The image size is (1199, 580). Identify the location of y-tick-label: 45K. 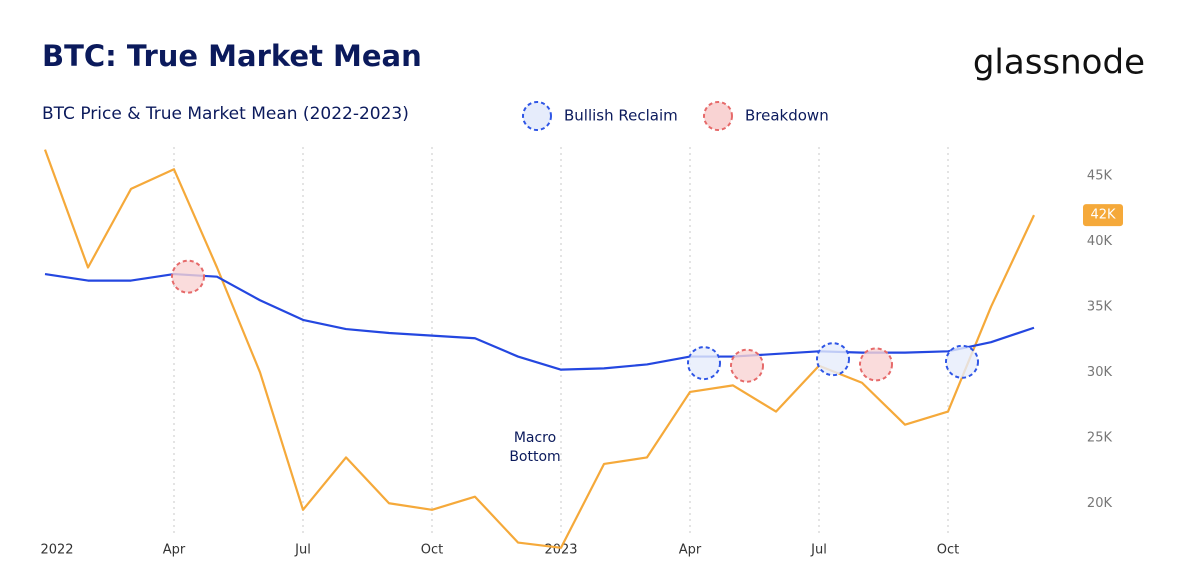
(1100, 175).